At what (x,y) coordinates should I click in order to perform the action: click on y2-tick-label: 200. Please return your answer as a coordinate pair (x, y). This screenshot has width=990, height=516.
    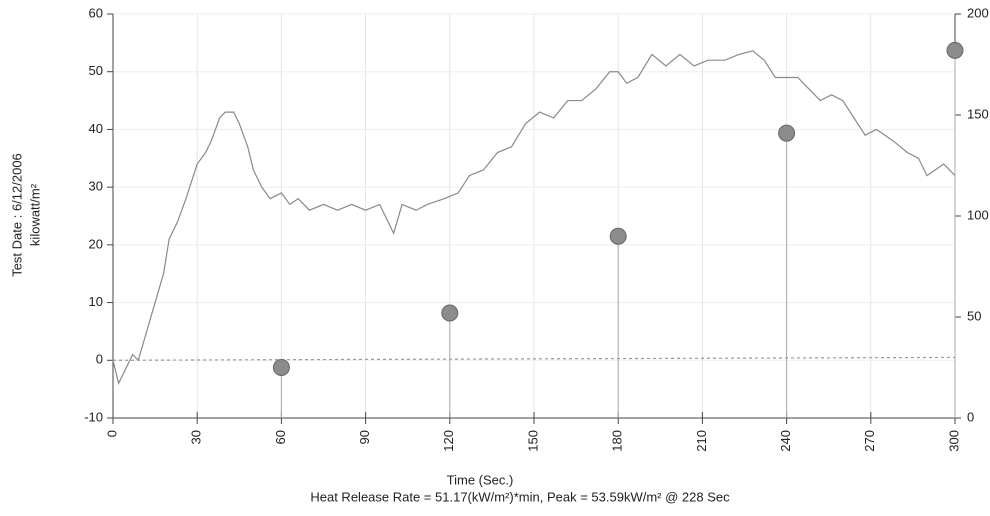
    Looking at the image, I should click on (978, 12).